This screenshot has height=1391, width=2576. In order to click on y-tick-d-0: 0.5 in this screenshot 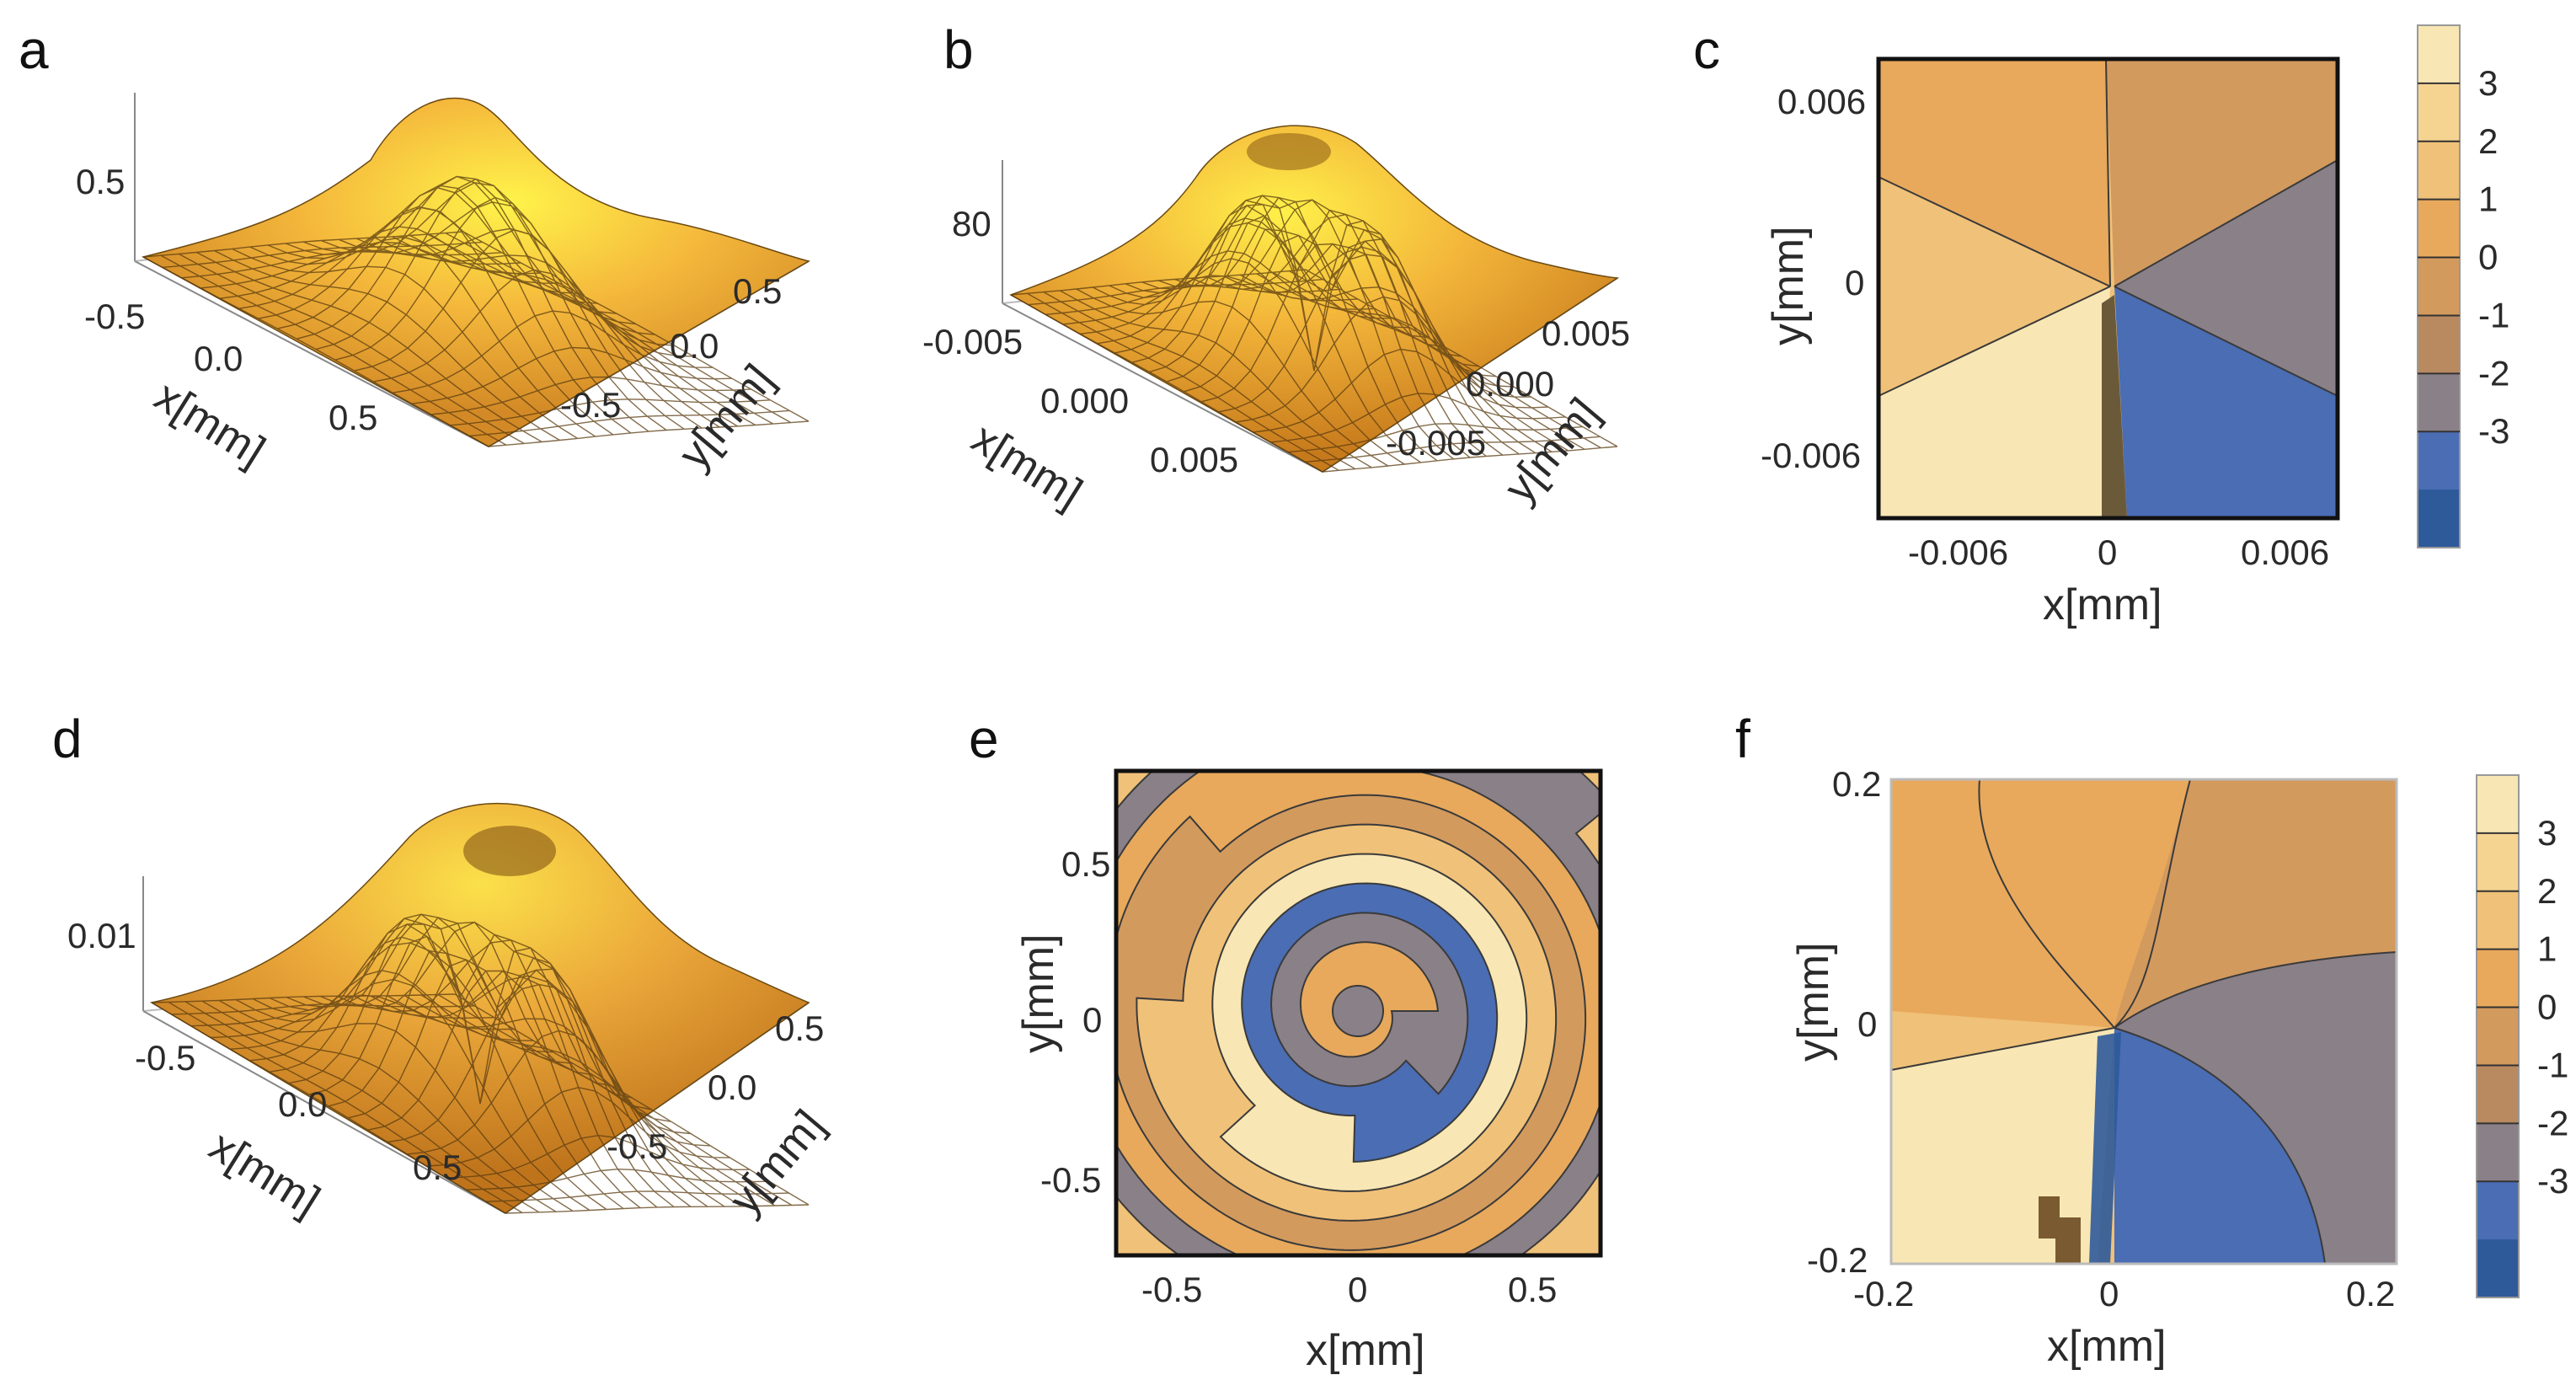, I will do `click(799, 1028)`.